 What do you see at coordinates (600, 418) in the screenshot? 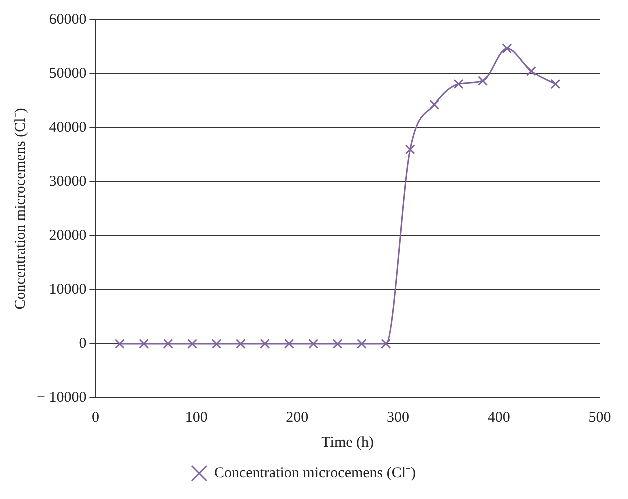
I see `x-tick-label: 500` at bounding box center [600, 418].